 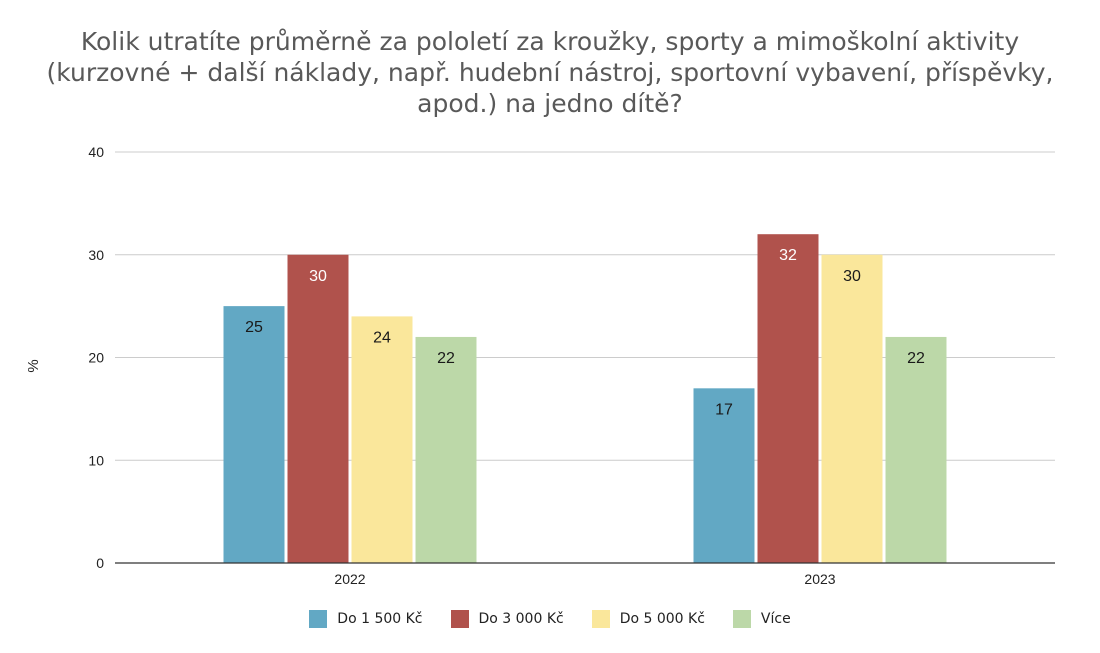 I want to click on legend-label: Do 5 000 Kč, so click(x=662, y=619).